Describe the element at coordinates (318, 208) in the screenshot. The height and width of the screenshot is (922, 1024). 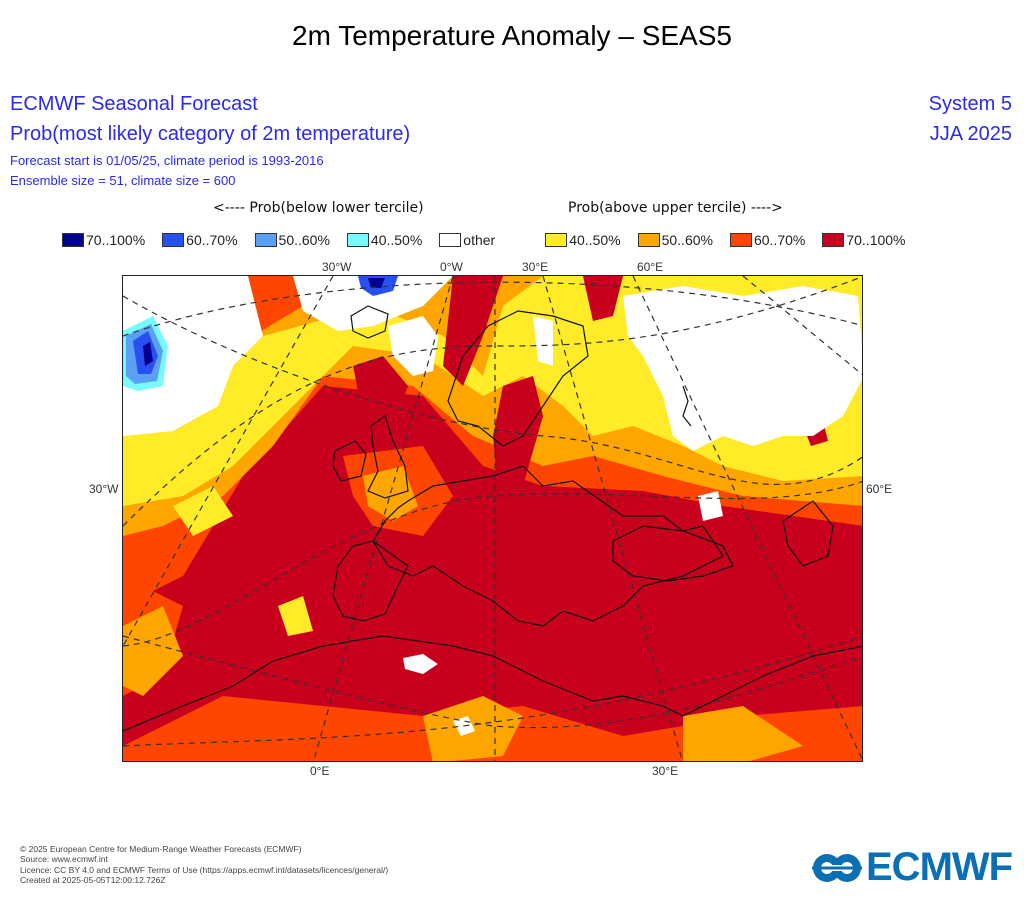
I see `legend-below-heading: <---- Prob(below lower tercile)` at that location.